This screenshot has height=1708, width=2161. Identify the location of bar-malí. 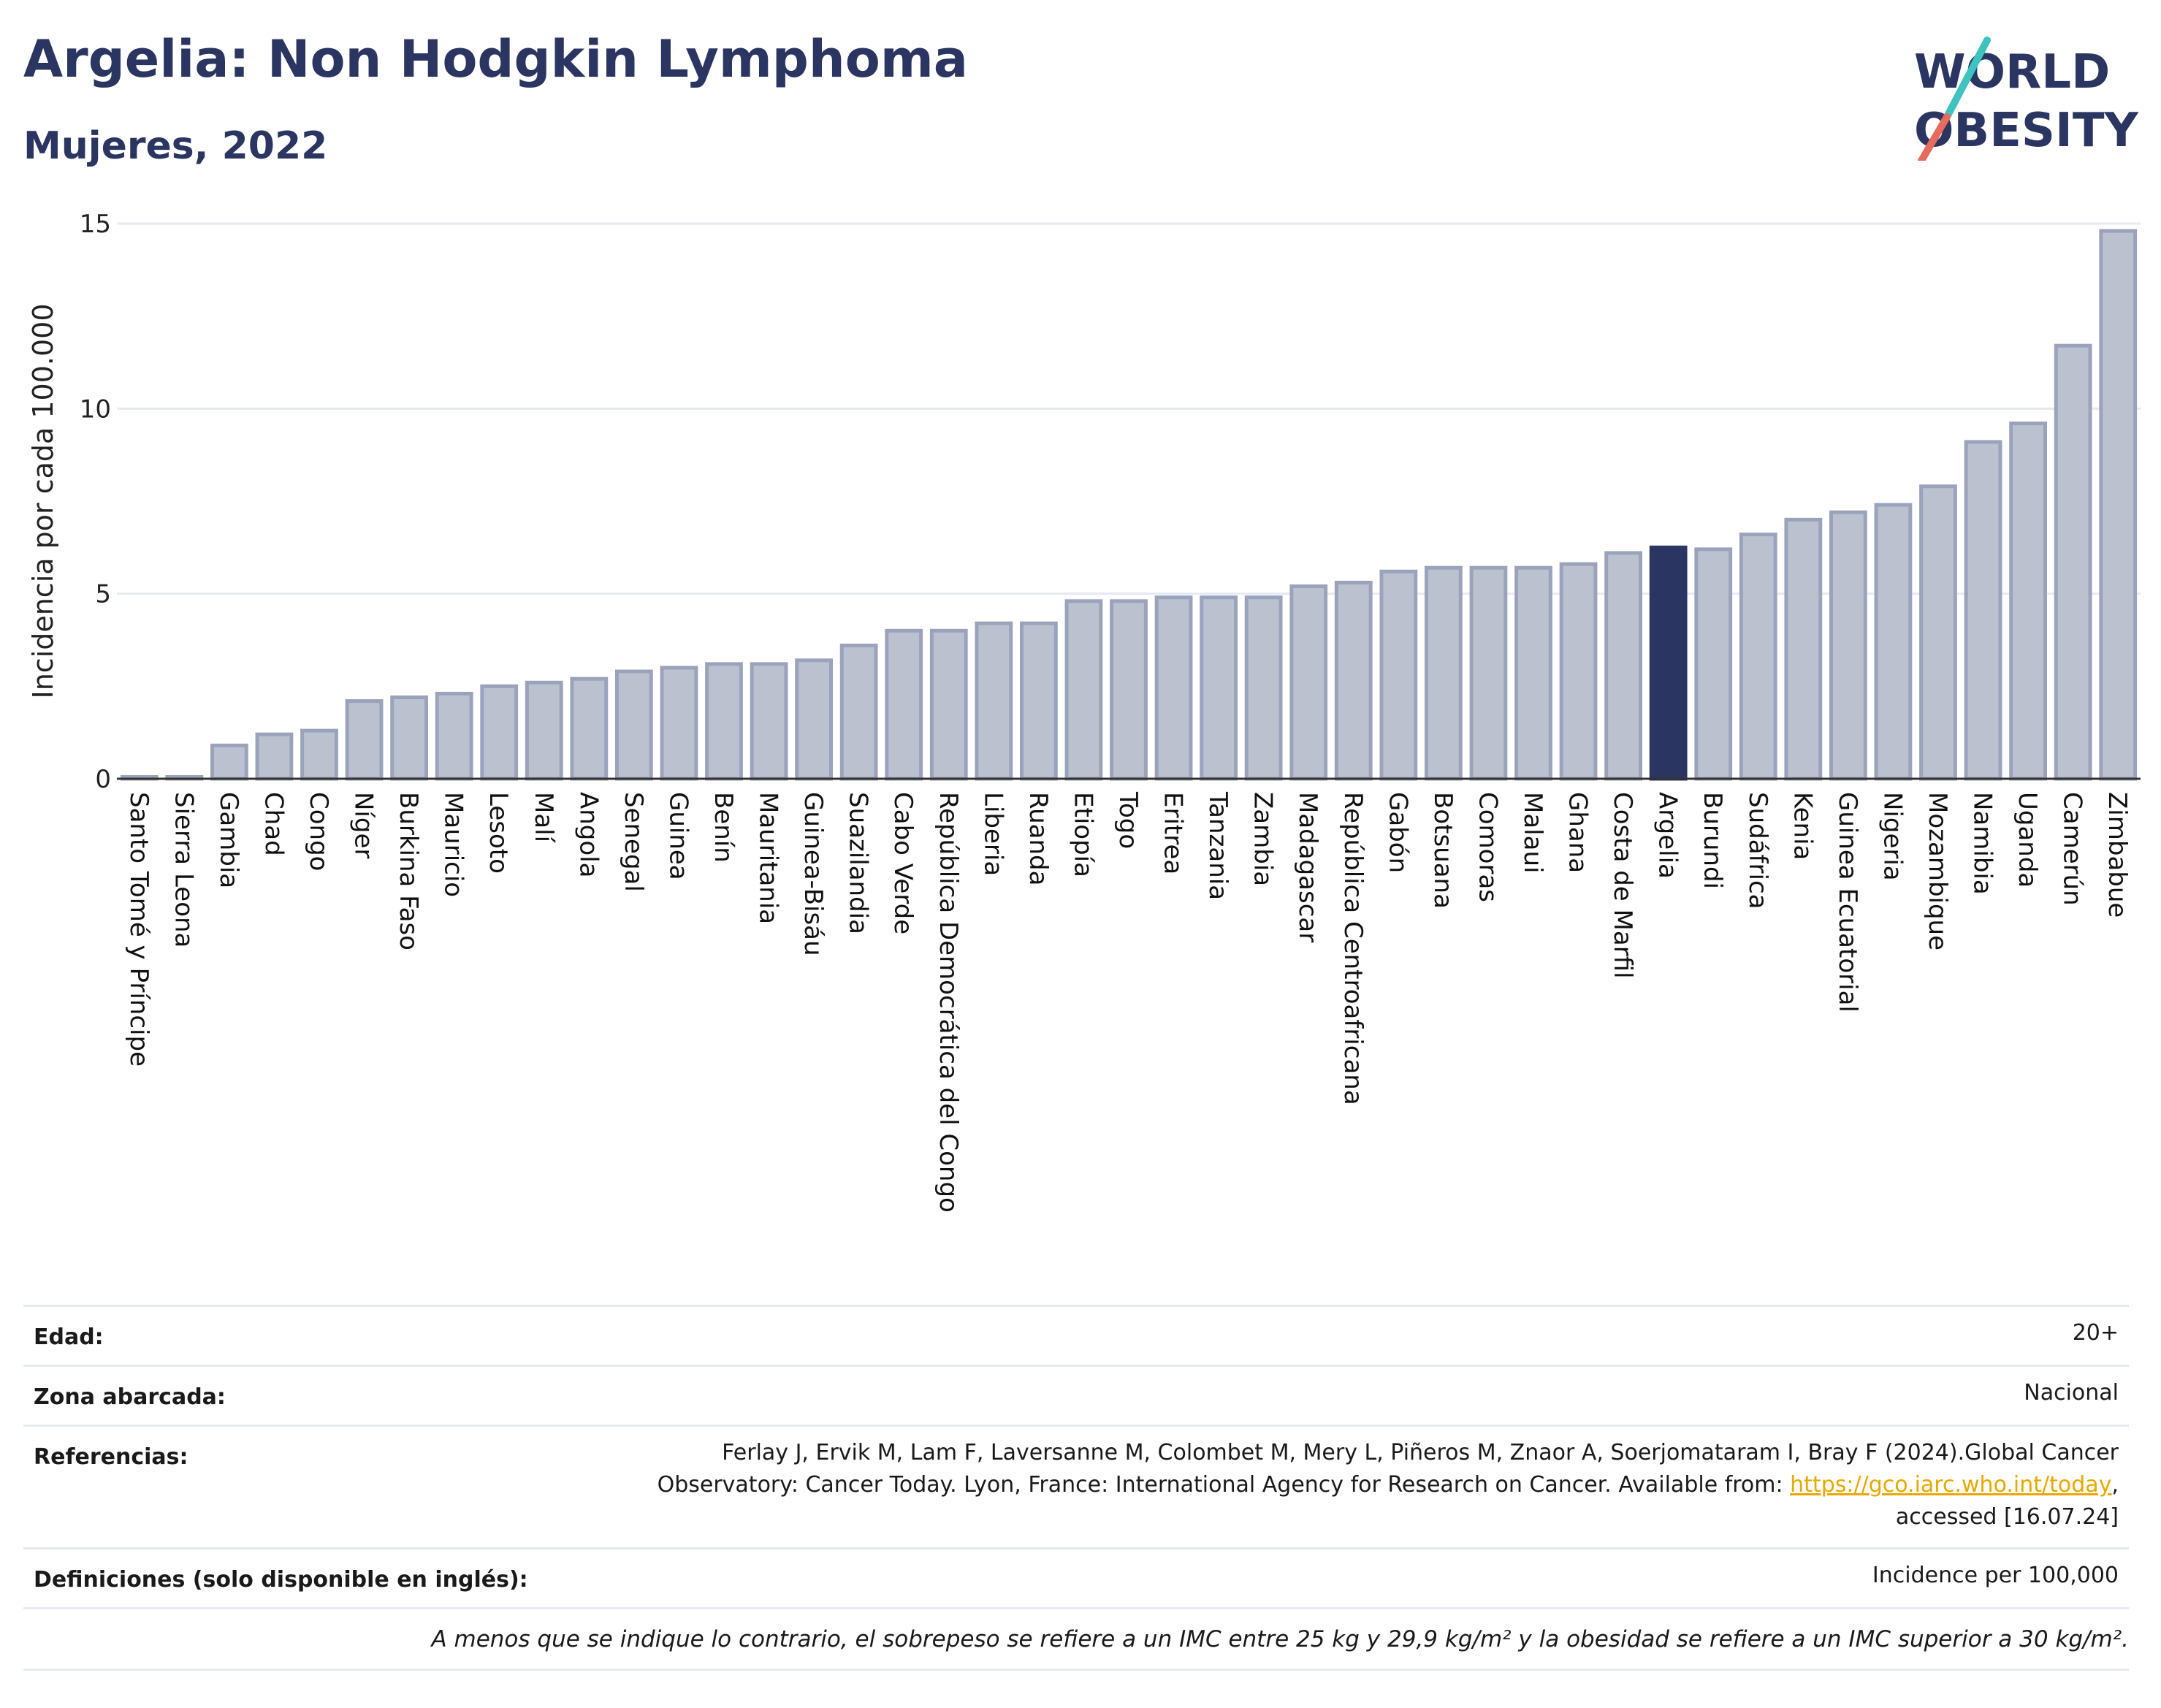
(544, 730).